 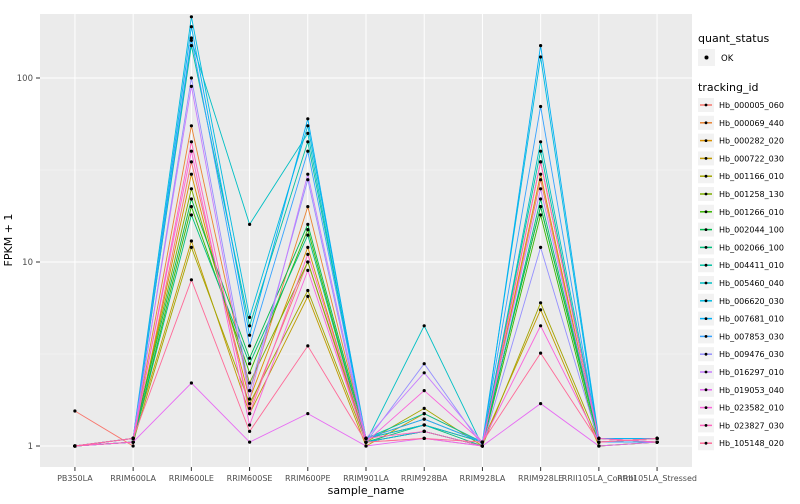 I want to click on legend-label: Hb_007681_010, so click(x=751, y=319).